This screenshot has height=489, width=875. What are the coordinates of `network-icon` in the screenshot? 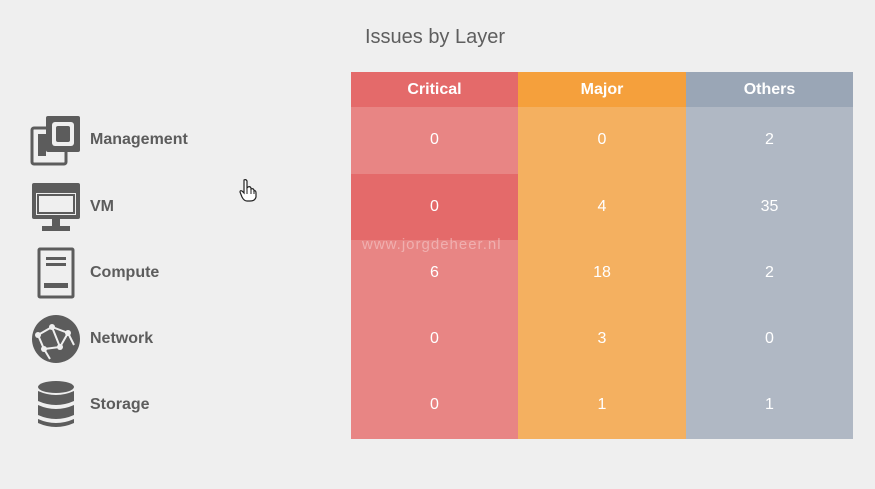 It's located at (56, 339).